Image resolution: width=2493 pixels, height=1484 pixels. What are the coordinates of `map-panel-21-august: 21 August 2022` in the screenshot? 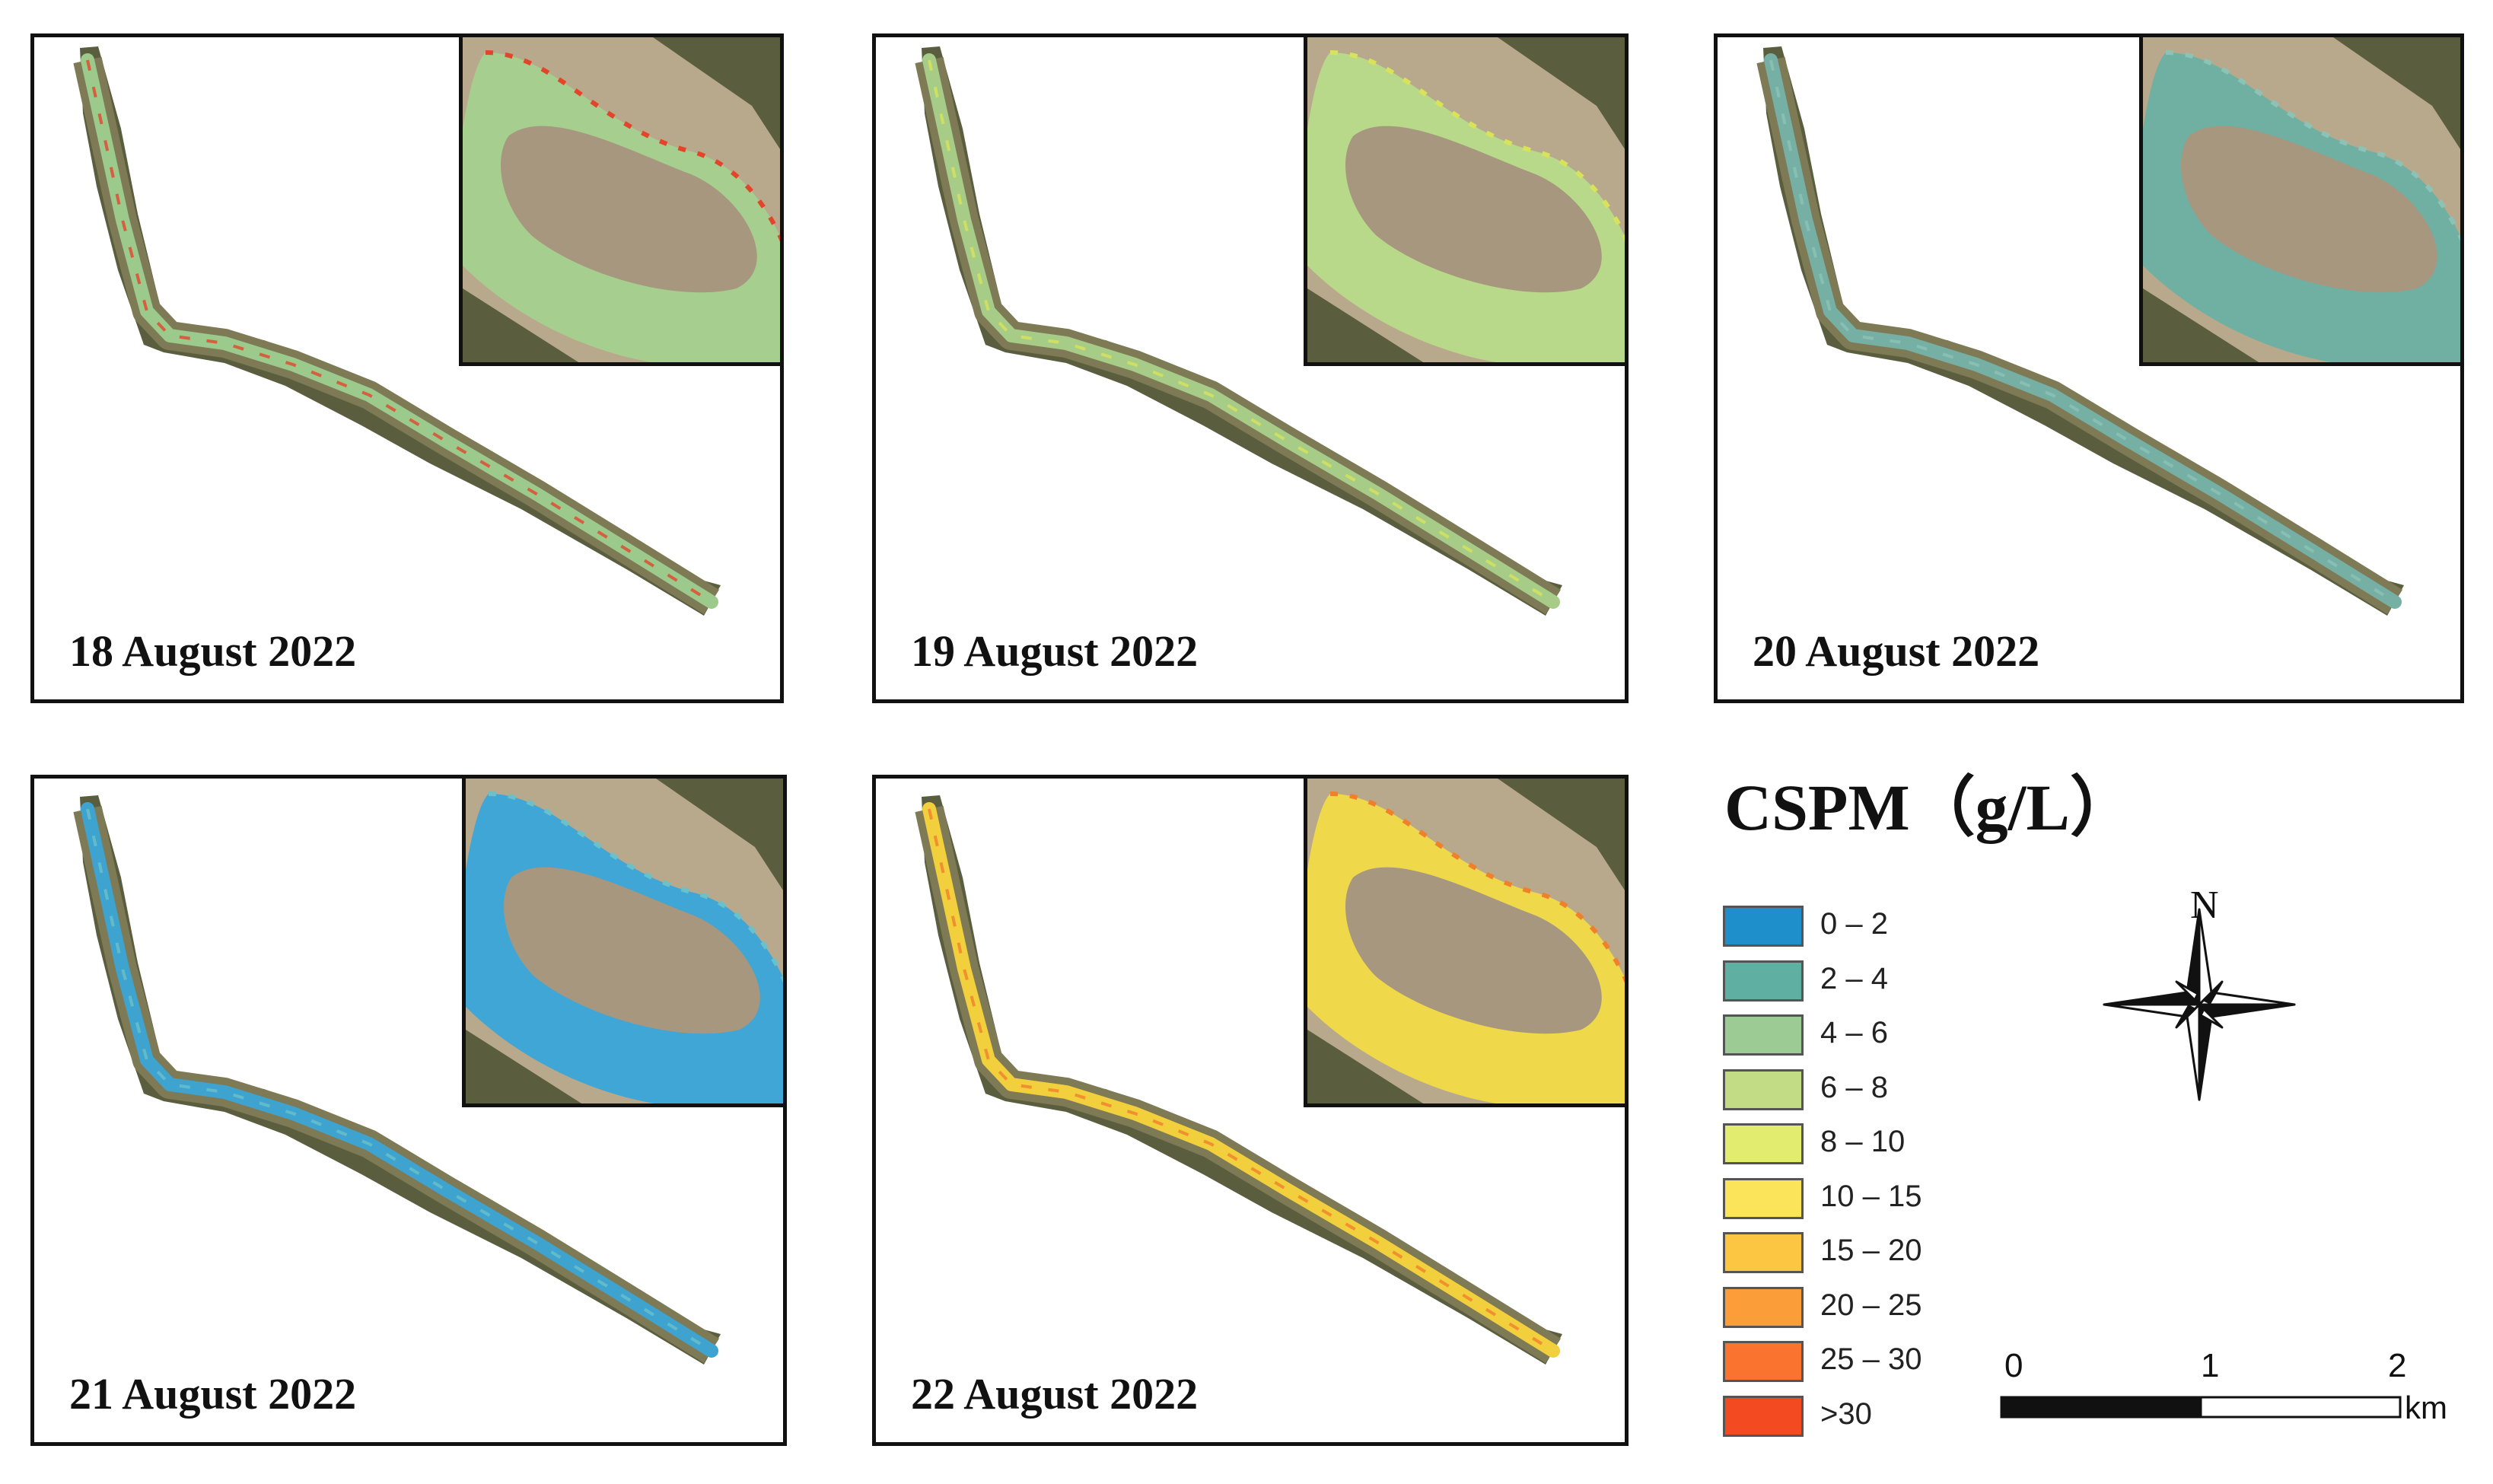 It's located at (408, 1110).